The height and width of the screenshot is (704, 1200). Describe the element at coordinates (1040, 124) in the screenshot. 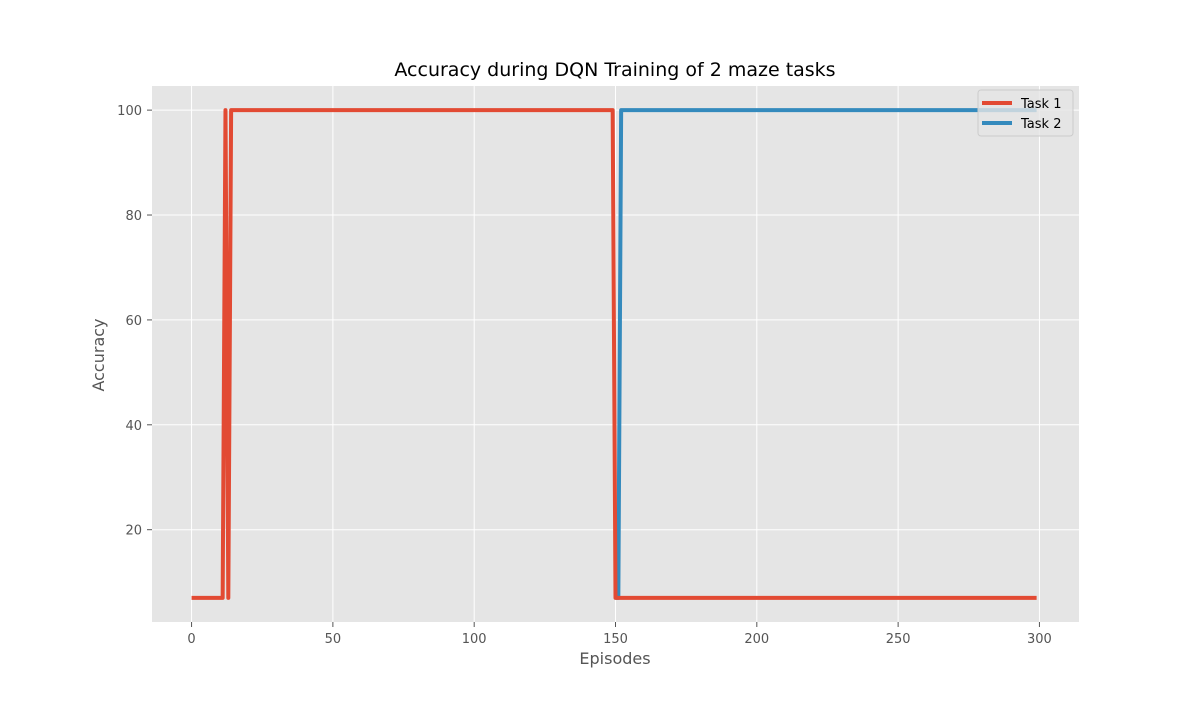

I see `legend-label: Task 2` at that location.